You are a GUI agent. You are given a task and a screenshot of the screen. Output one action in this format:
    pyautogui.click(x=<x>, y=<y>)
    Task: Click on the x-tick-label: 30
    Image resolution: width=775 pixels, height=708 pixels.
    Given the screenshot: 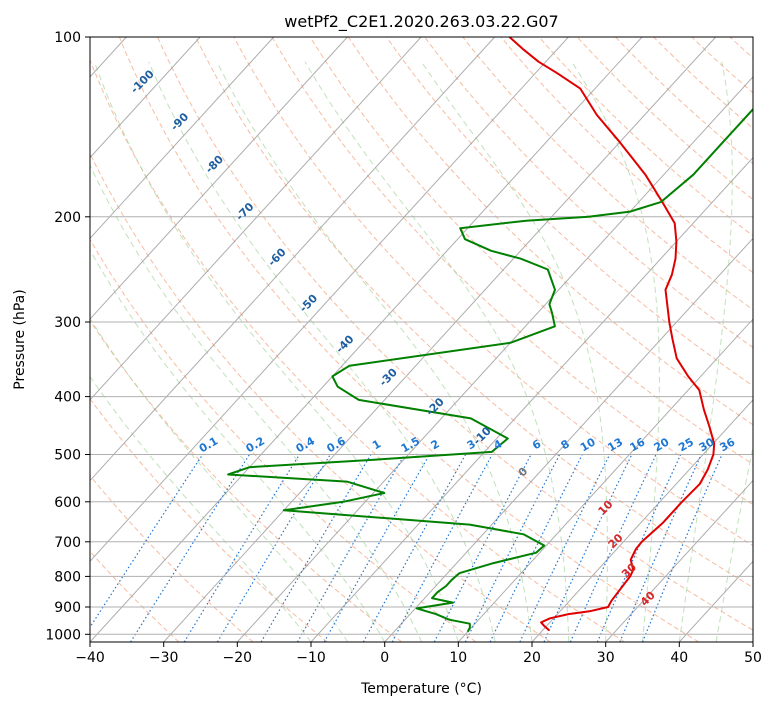 What is the action you would take?
    pyautogui.click(x=606, y=658)
    